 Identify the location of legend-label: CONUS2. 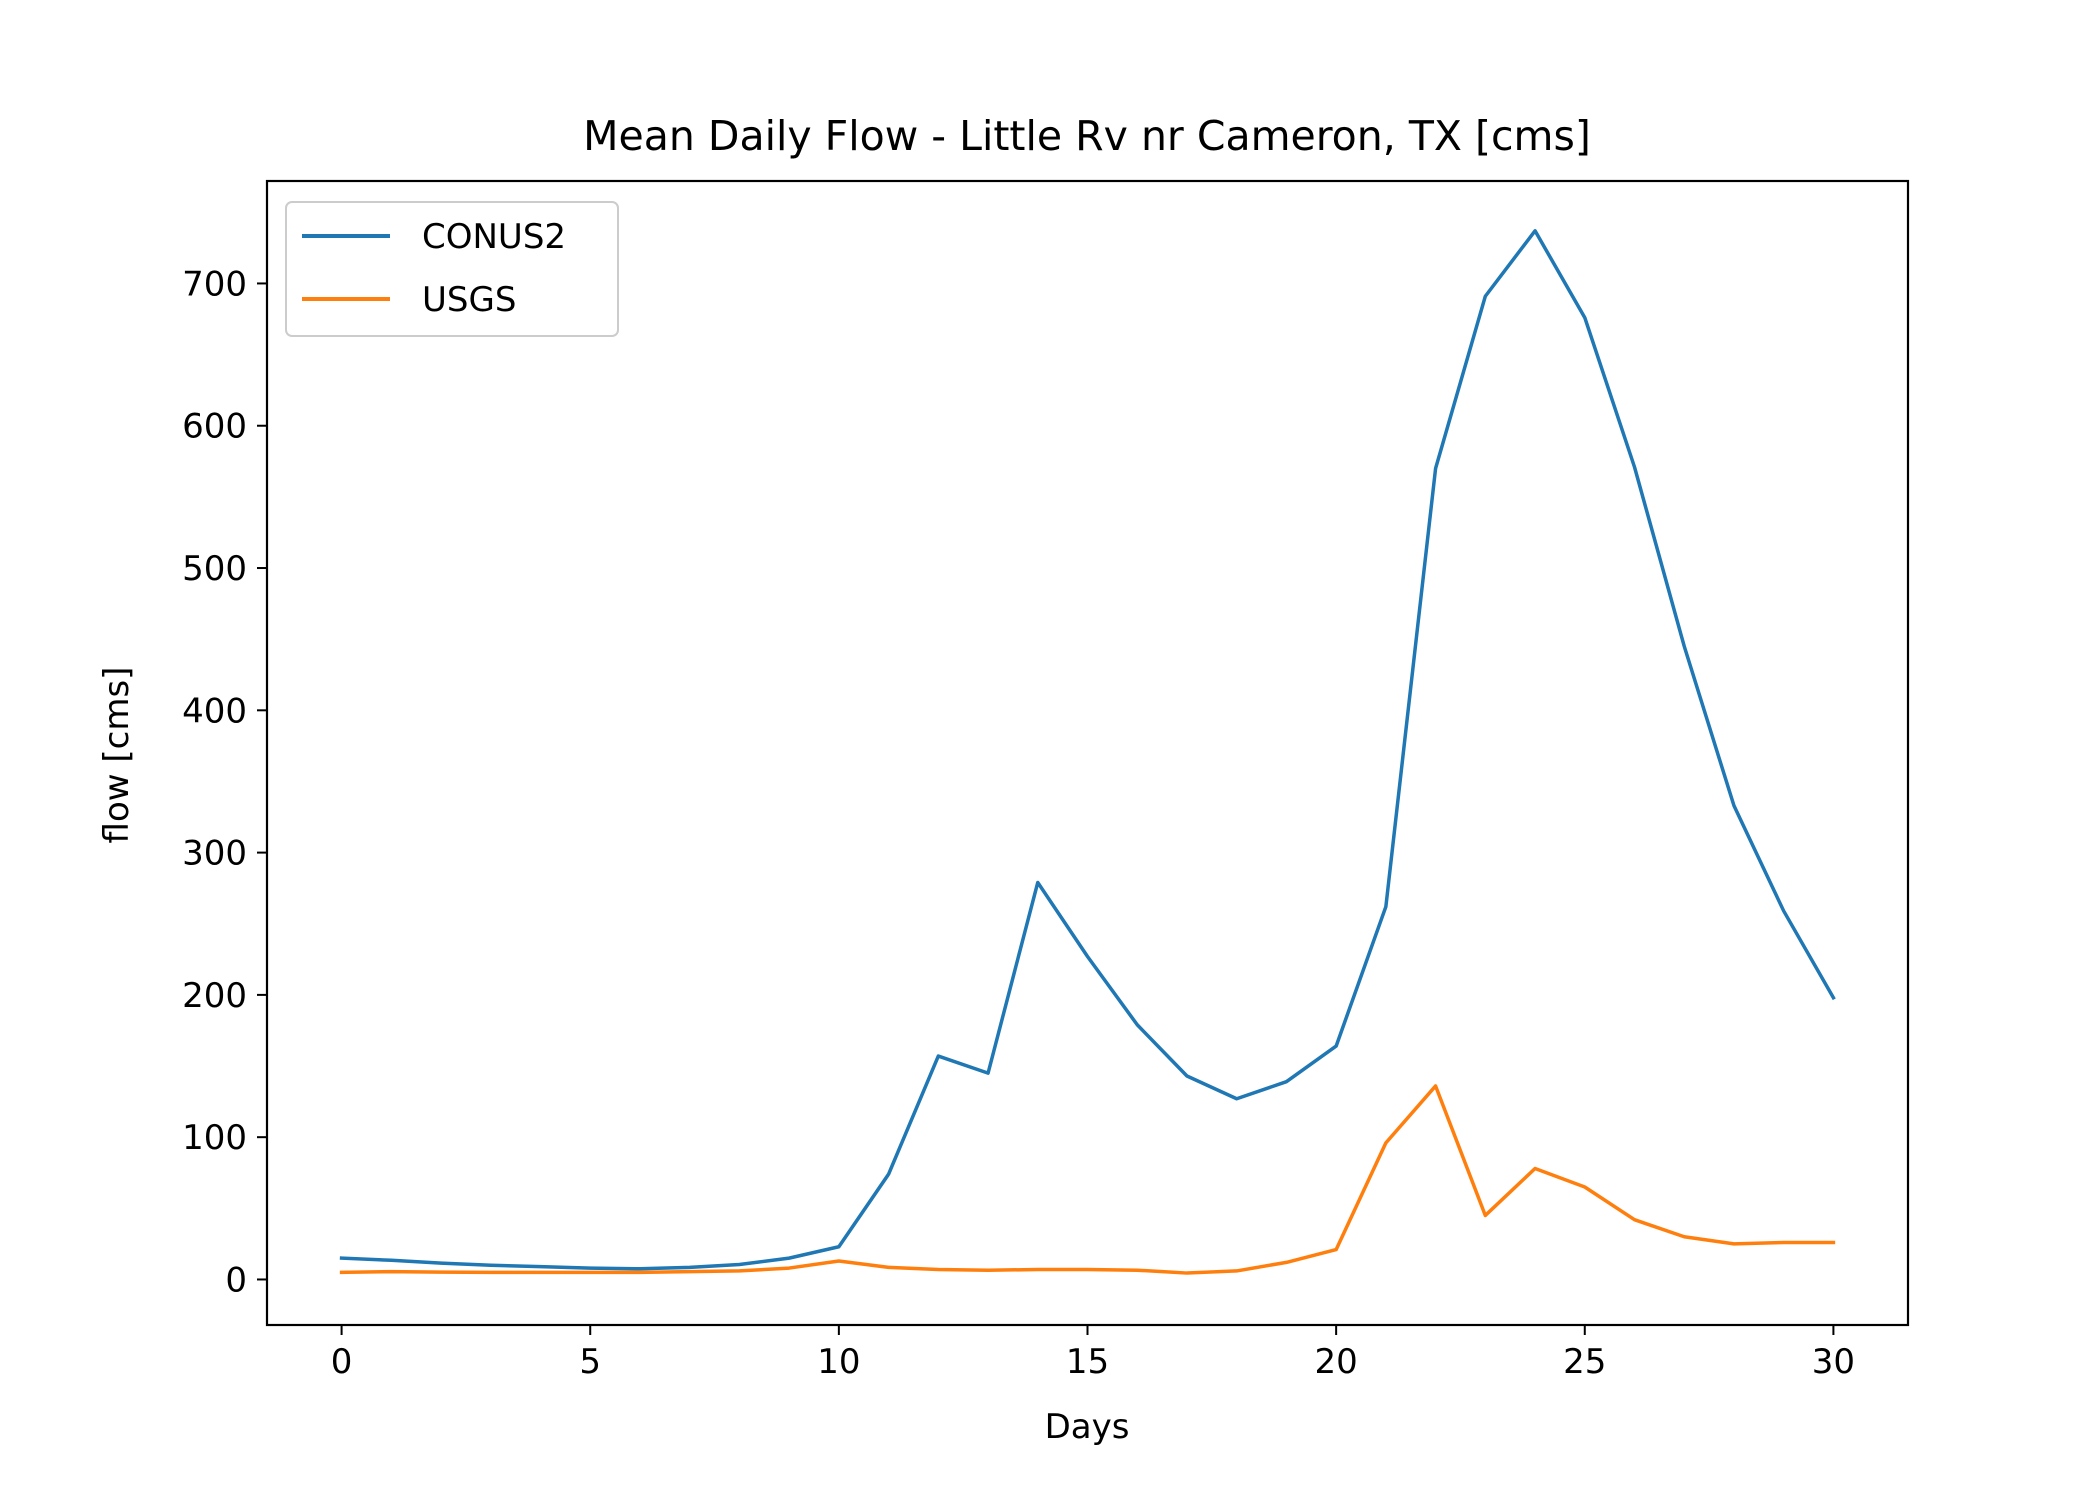
(494, 237).